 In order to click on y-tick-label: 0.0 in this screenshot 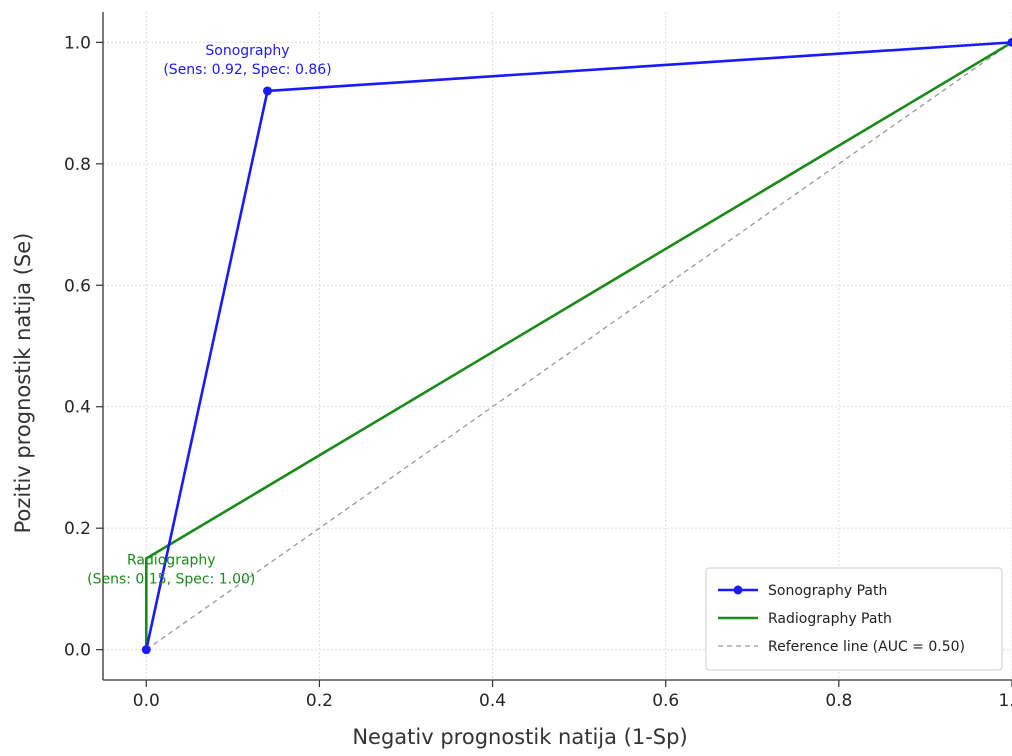, I will do `click(77, 651)`.